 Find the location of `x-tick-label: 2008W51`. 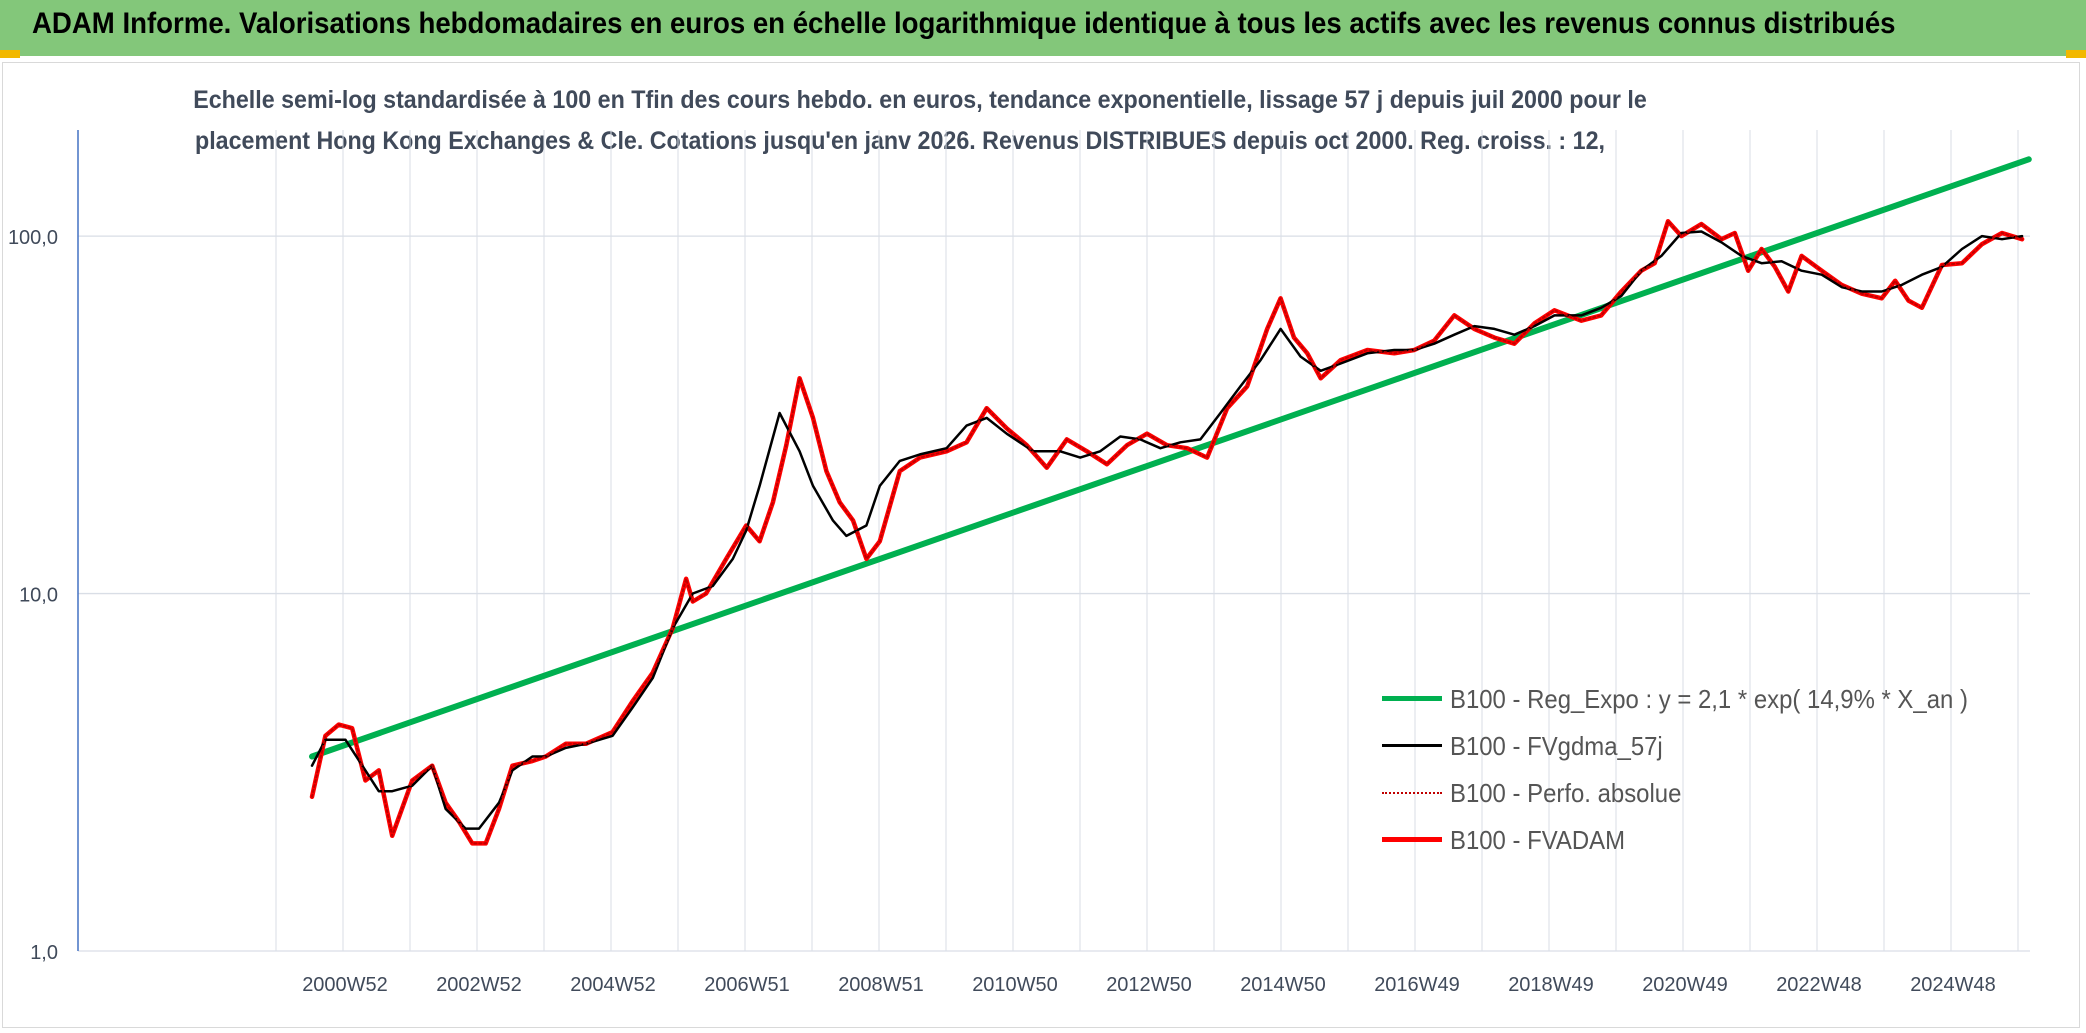

x-tick-label: 2008W51 is located at coordinates (881, 985).